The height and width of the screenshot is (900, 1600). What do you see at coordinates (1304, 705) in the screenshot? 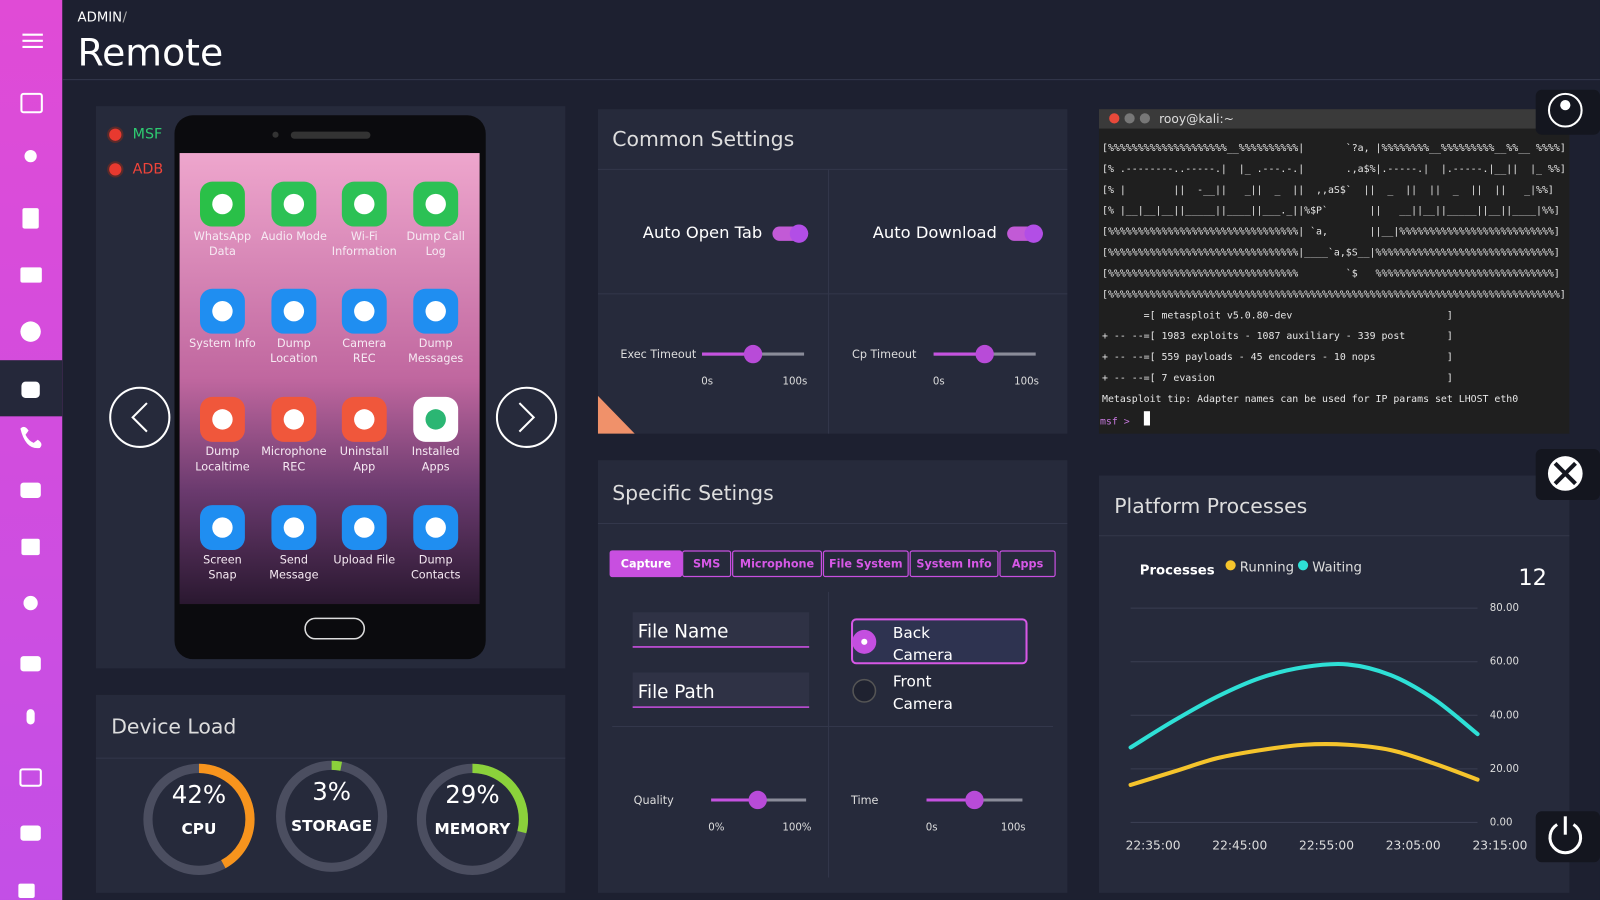
I see `series-line` at bounding box center [1304, 705].